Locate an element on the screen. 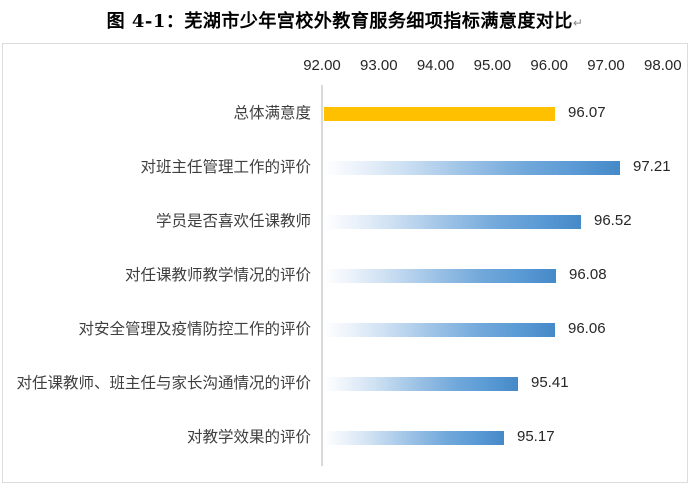 This screenshot has height=488, width=690. value-label: 96.08 is located at coordinates (588, 274).